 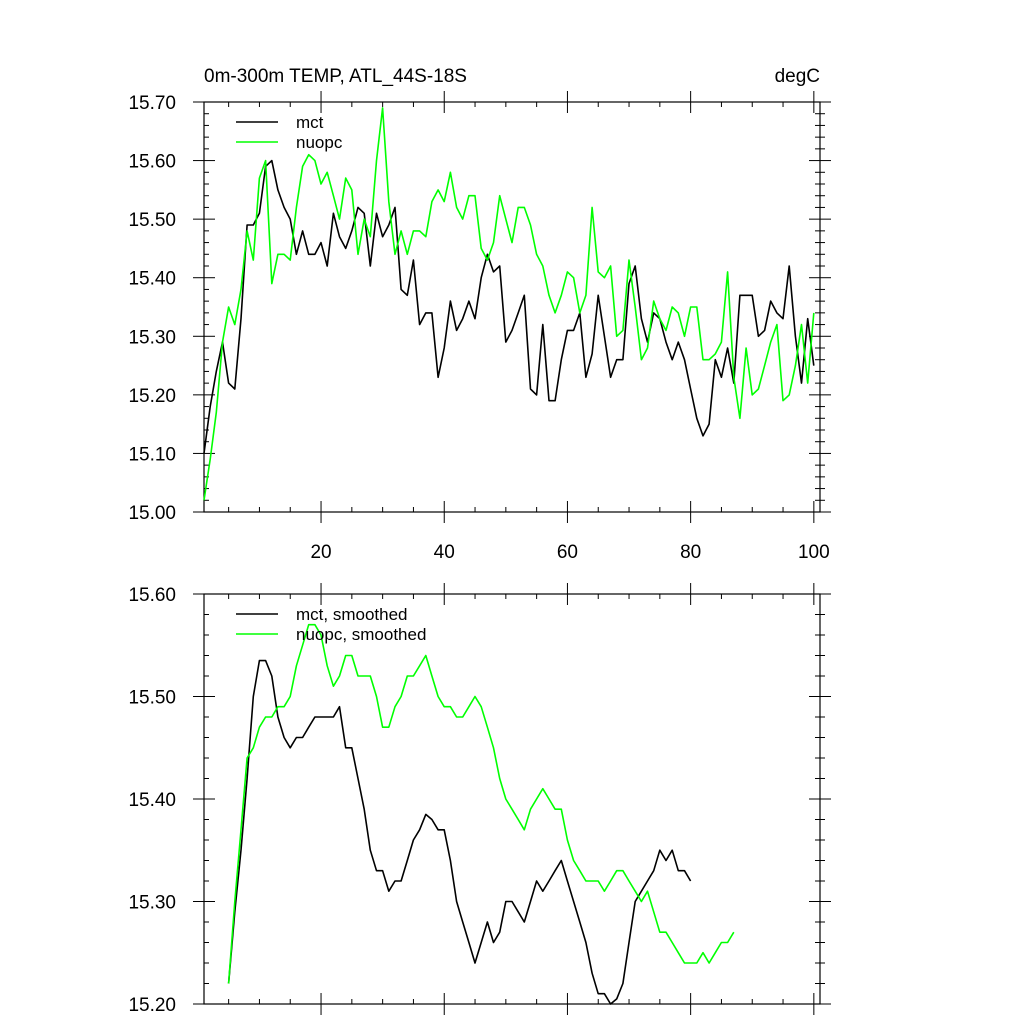 What do you see at coordinates (152, 103) in the screenshot?
I see `y-tick-label: 15.70` at bounding box center [152, 103].